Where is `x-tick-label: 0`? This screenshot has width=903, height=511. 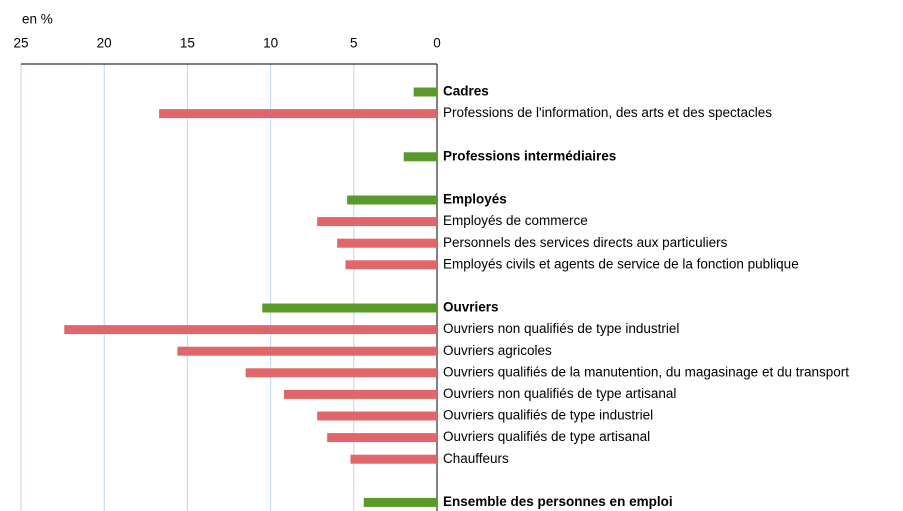 x-tick-label: 0 is located at coordinates (437, 43).